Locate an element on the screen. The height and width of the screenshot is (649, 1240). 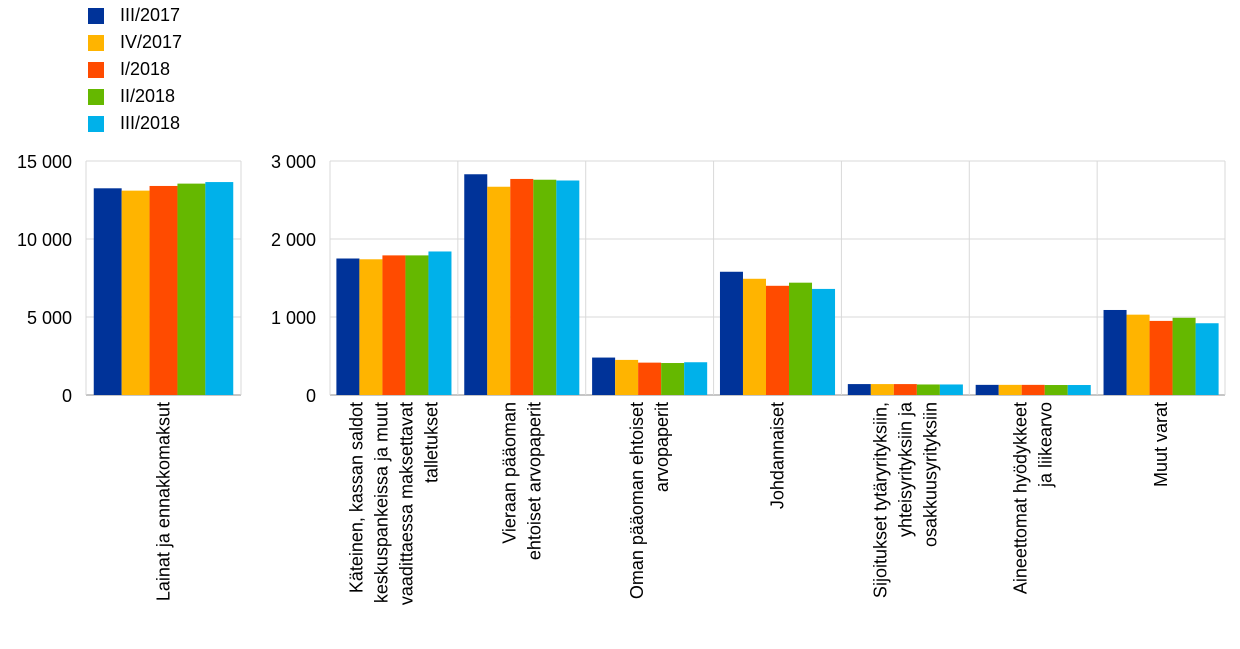
legend-label: III/2018 is located at coordinates (150, 123).